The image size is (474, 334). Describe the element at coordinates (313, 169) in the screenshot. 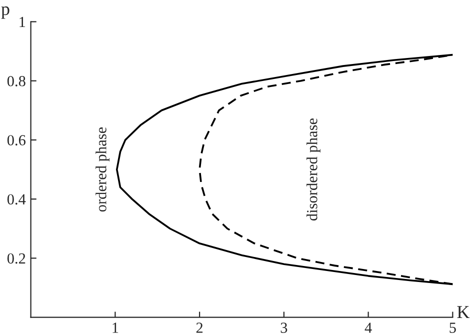

I see `annotation: disordered phase` at that location.